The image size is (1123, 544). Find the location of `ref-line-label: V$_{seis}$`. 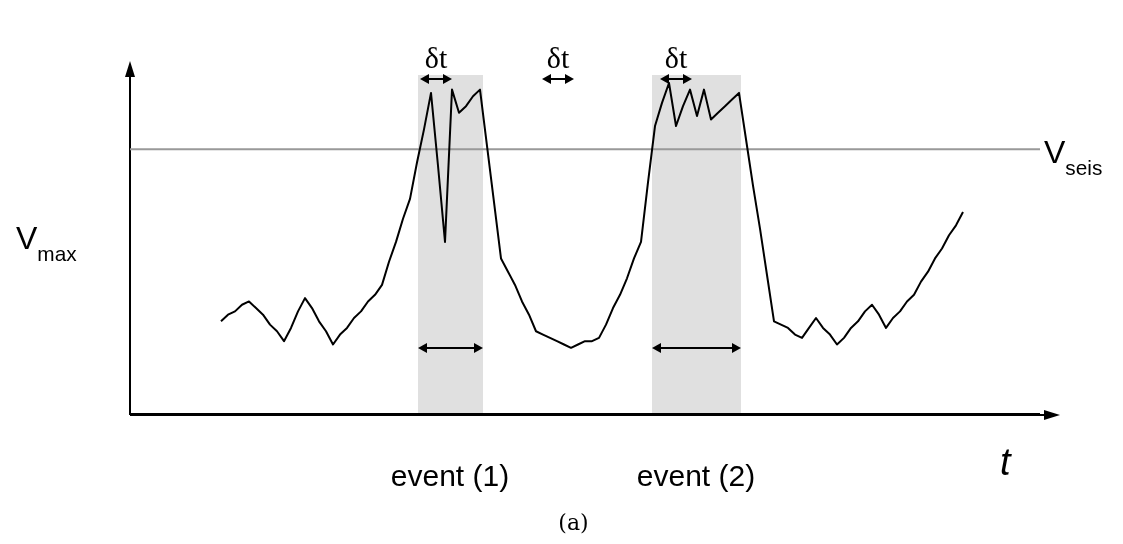

ref-line-label: V$_{seis}$ is located at coordinates (1073, 156).